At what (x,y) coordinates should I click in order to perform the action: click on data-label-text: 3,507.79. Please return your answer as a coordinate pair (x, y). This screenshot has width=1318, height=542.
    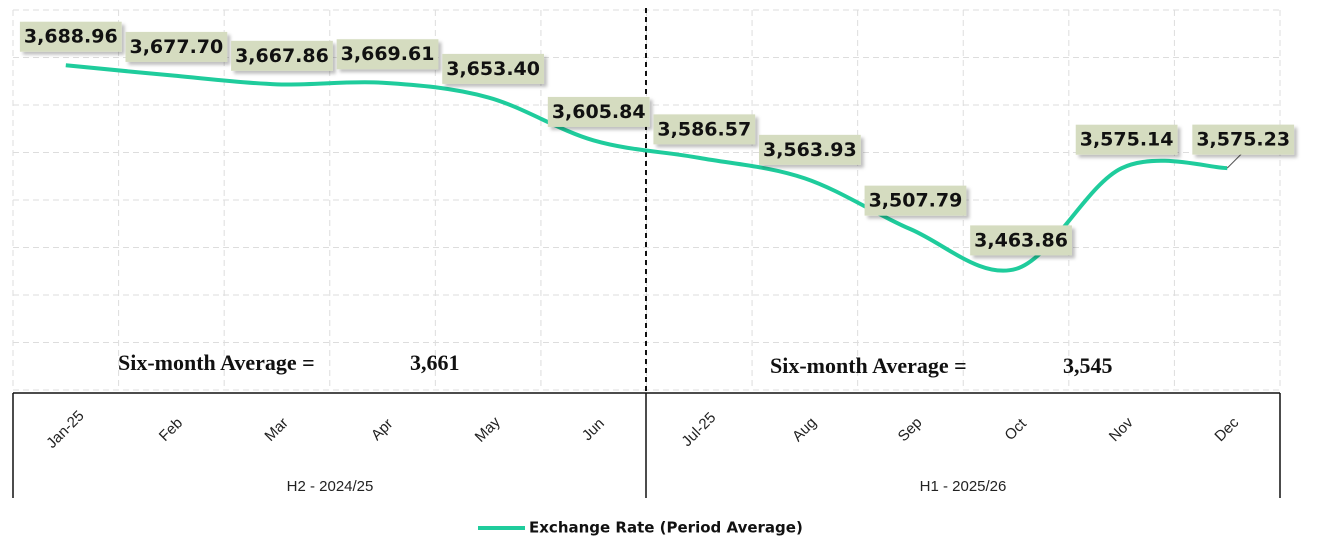
    Looking at the image, I should click on (916, 201).